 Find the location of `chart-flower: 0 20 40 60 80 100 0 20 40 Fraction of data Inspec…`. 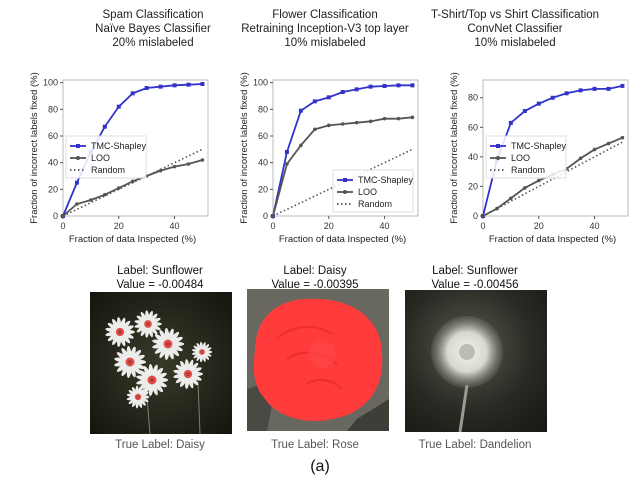

chart-flower: 0 20 40 60 80 100 0 20 40 Fraction of data Inspec… is located at coordinates (329, 158).